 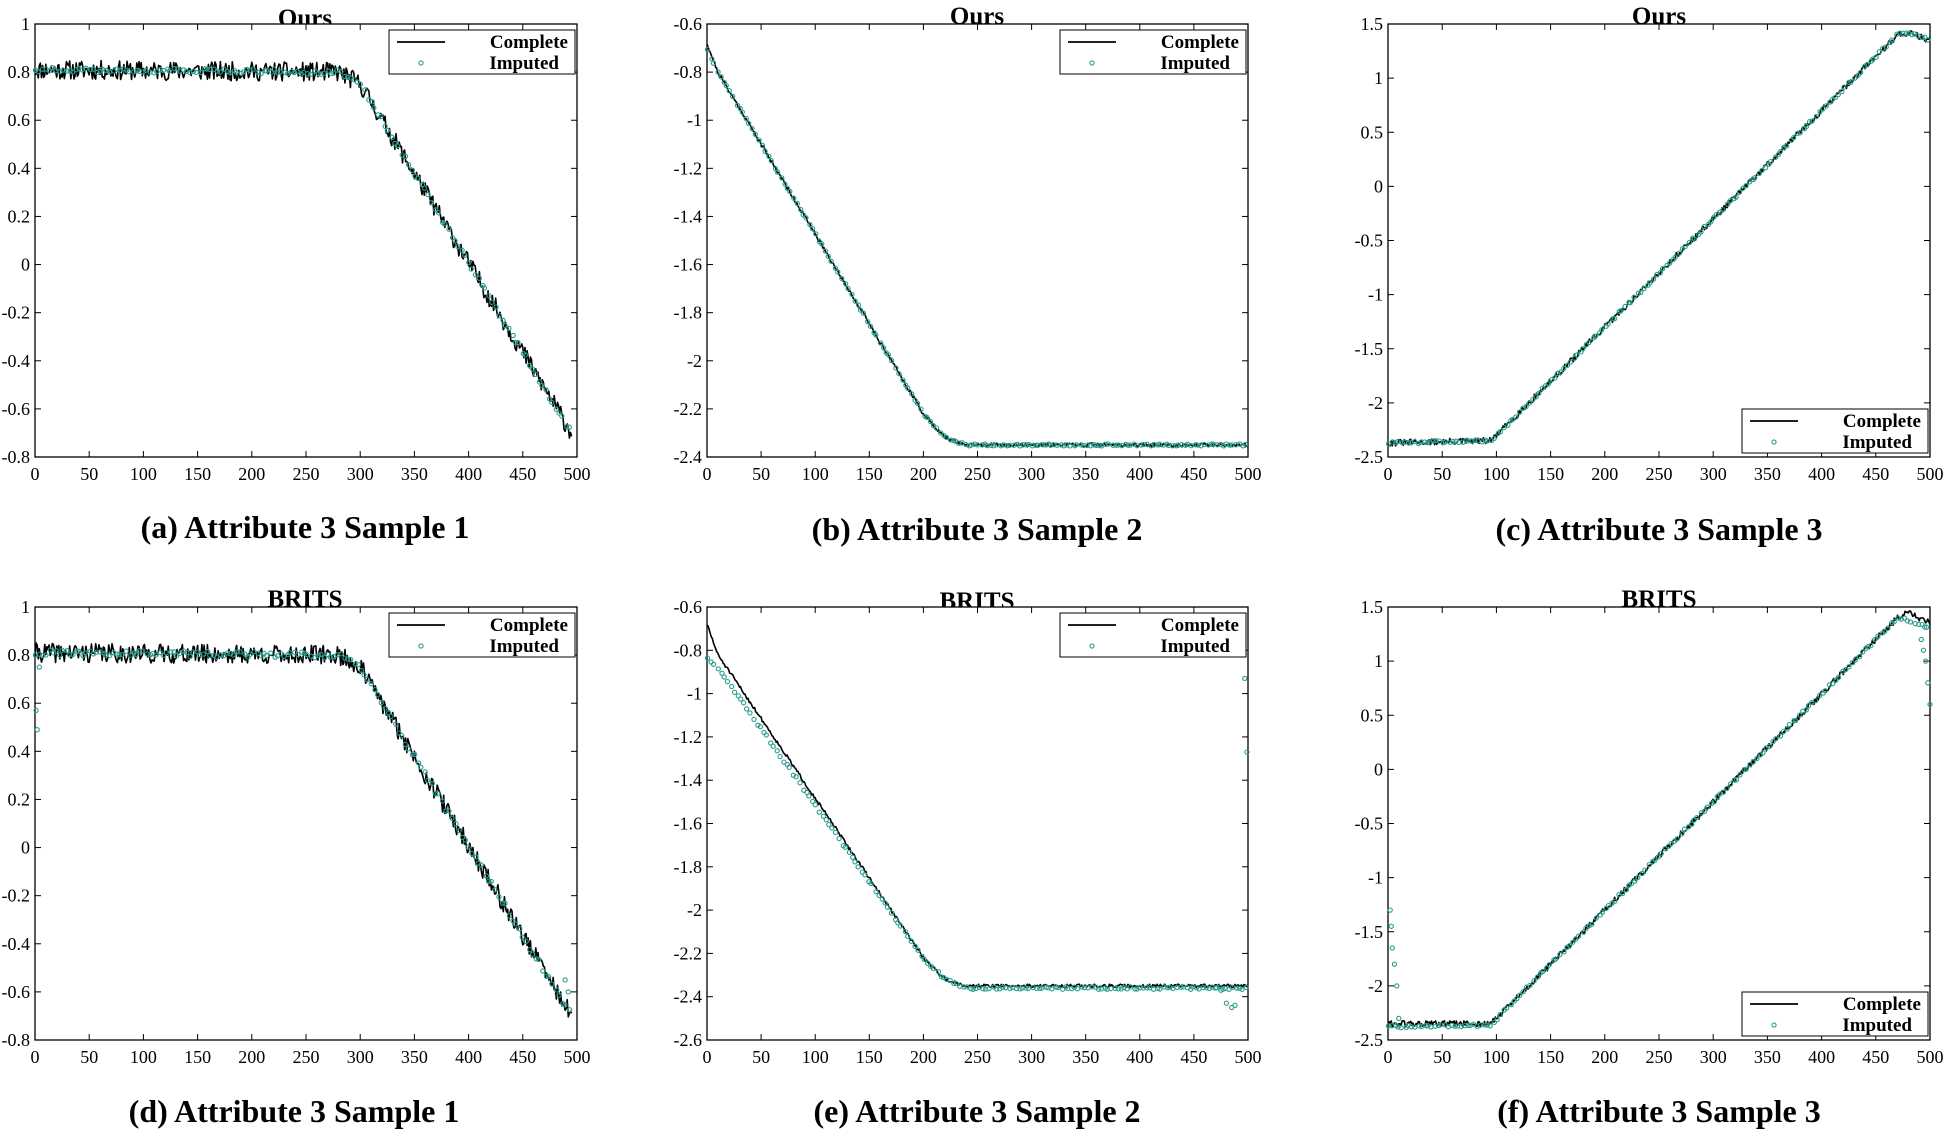 I want to click on y-tick-label: -0.4, so click(x=16, y=361).